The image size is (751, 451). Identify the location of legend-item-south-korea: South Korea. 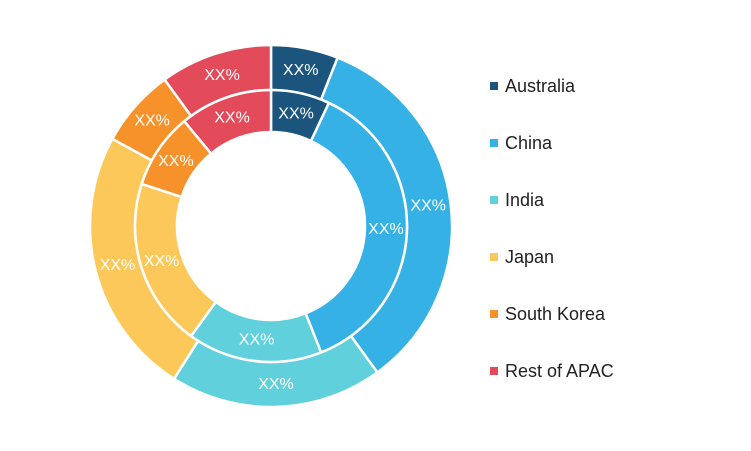
(552, 330).